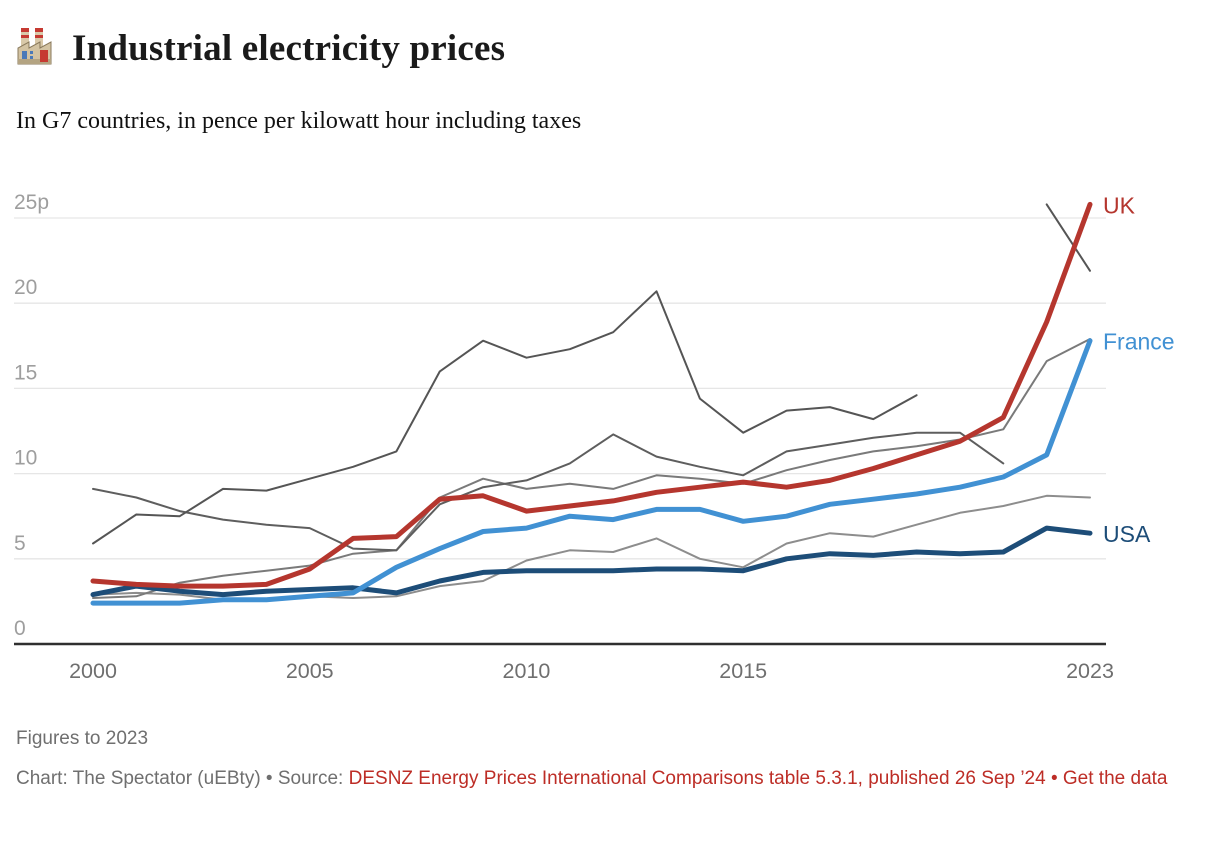 Image resolution: width=1222 pixels, height=864 pixels. Describe the element at coordinates (25, 287) in the screenshot. I see `y-tick-label: 20` at that location.